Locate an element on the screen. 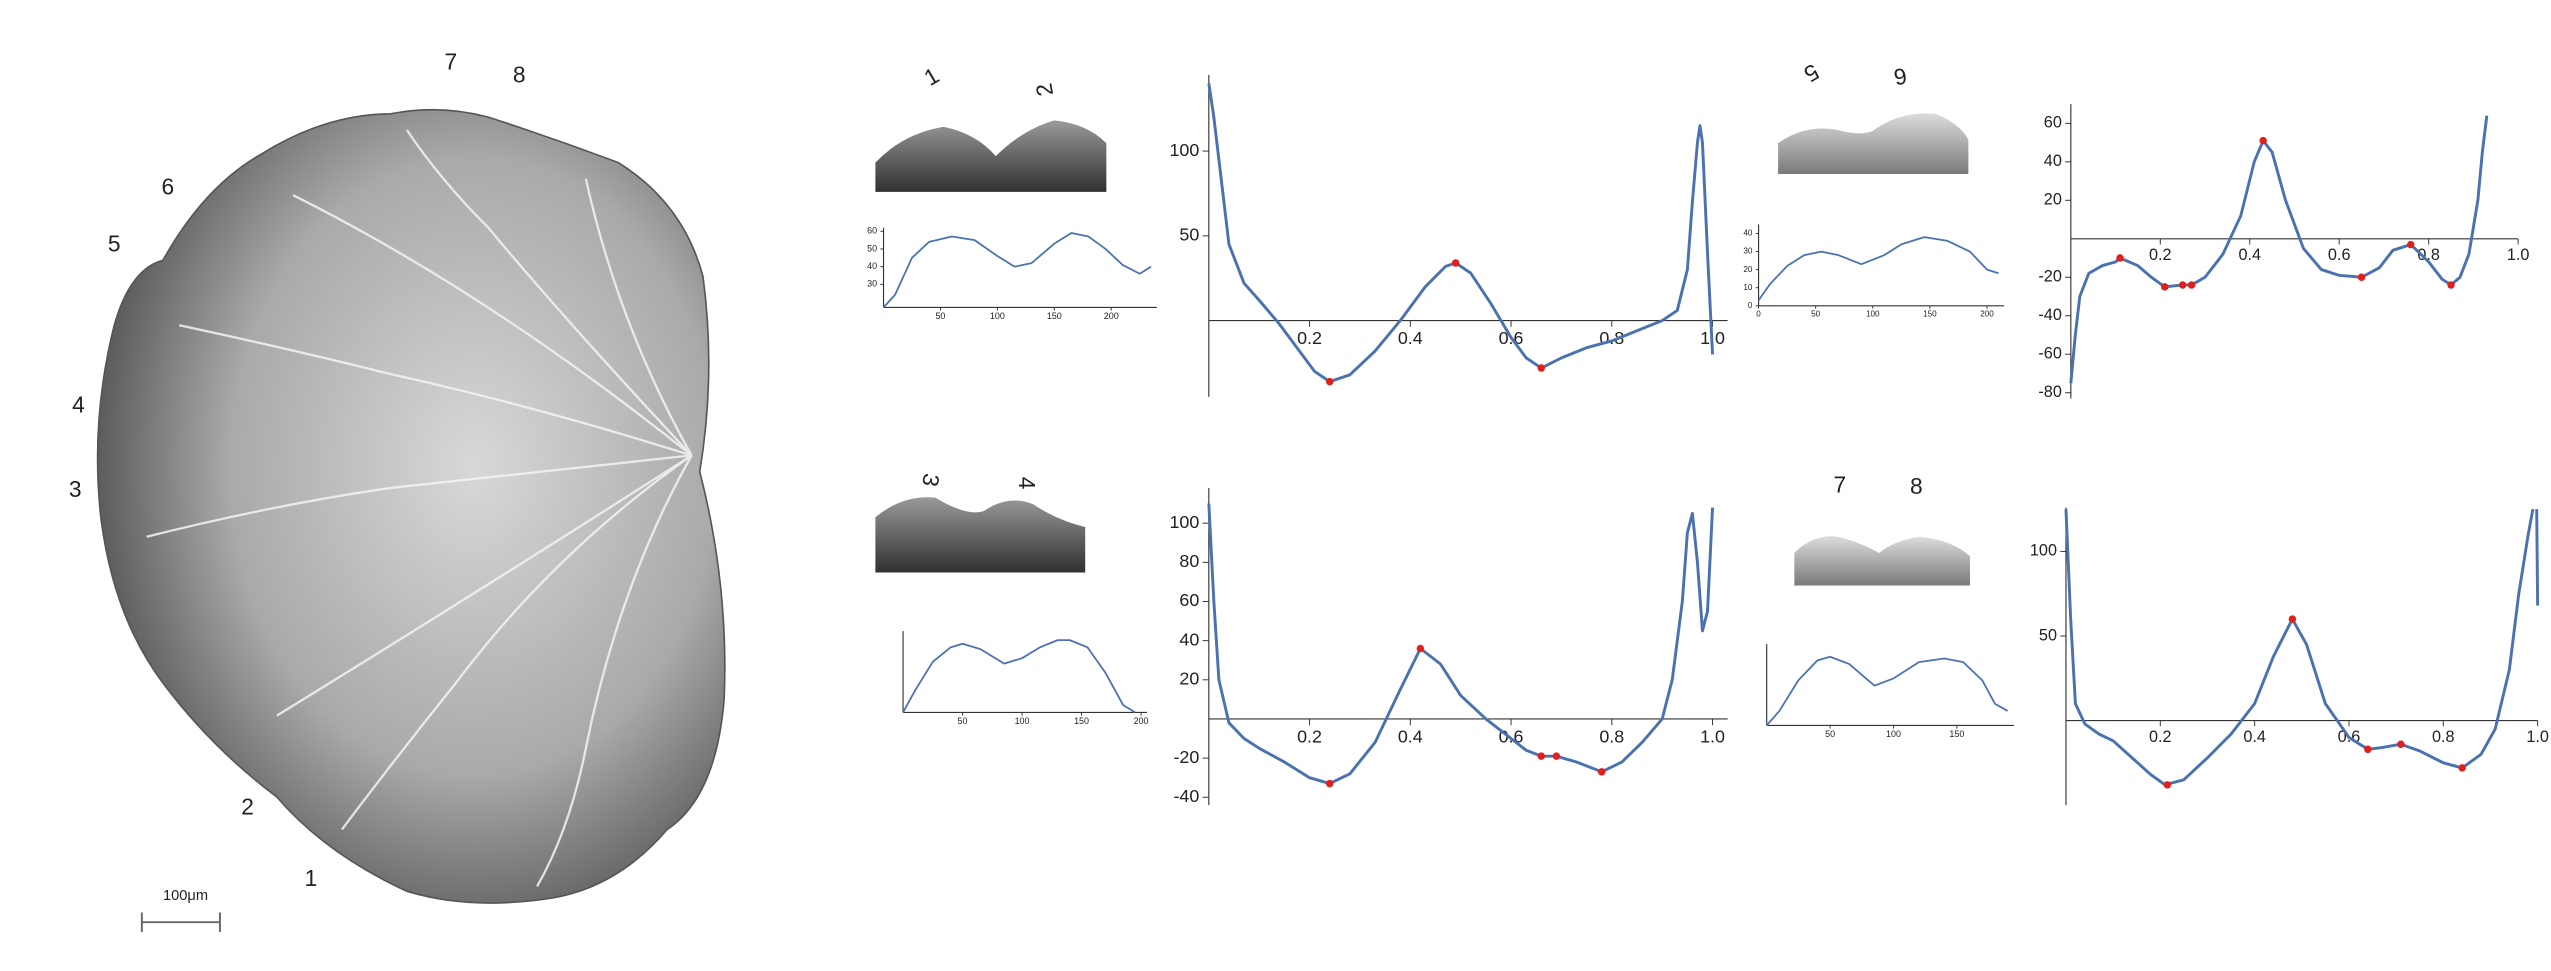 The width and height of the screenshot is (2551, 971). thumbnail-label: 2 is located at coordinates (1044, 89).